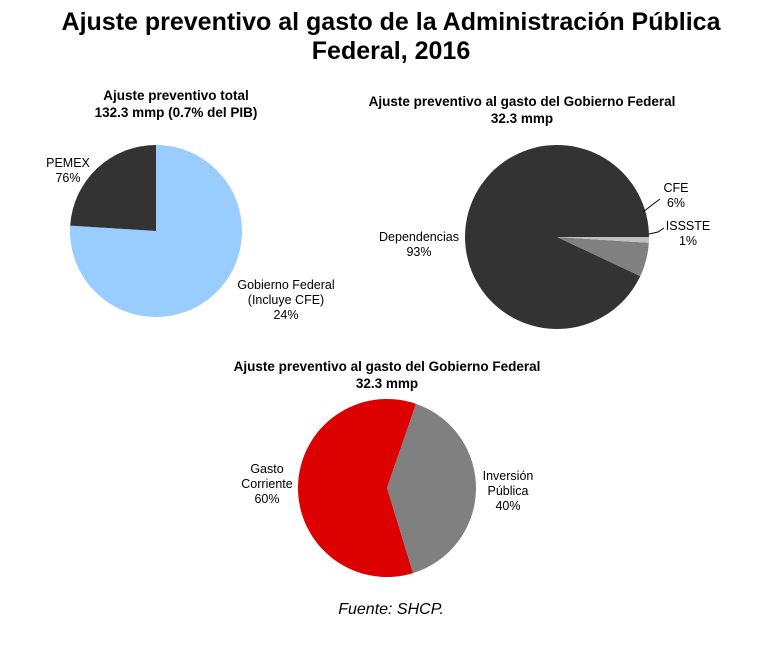 The image size is (782, 656). I want to click on chart-1-slice-1-value: 76%, so click(67, 178).